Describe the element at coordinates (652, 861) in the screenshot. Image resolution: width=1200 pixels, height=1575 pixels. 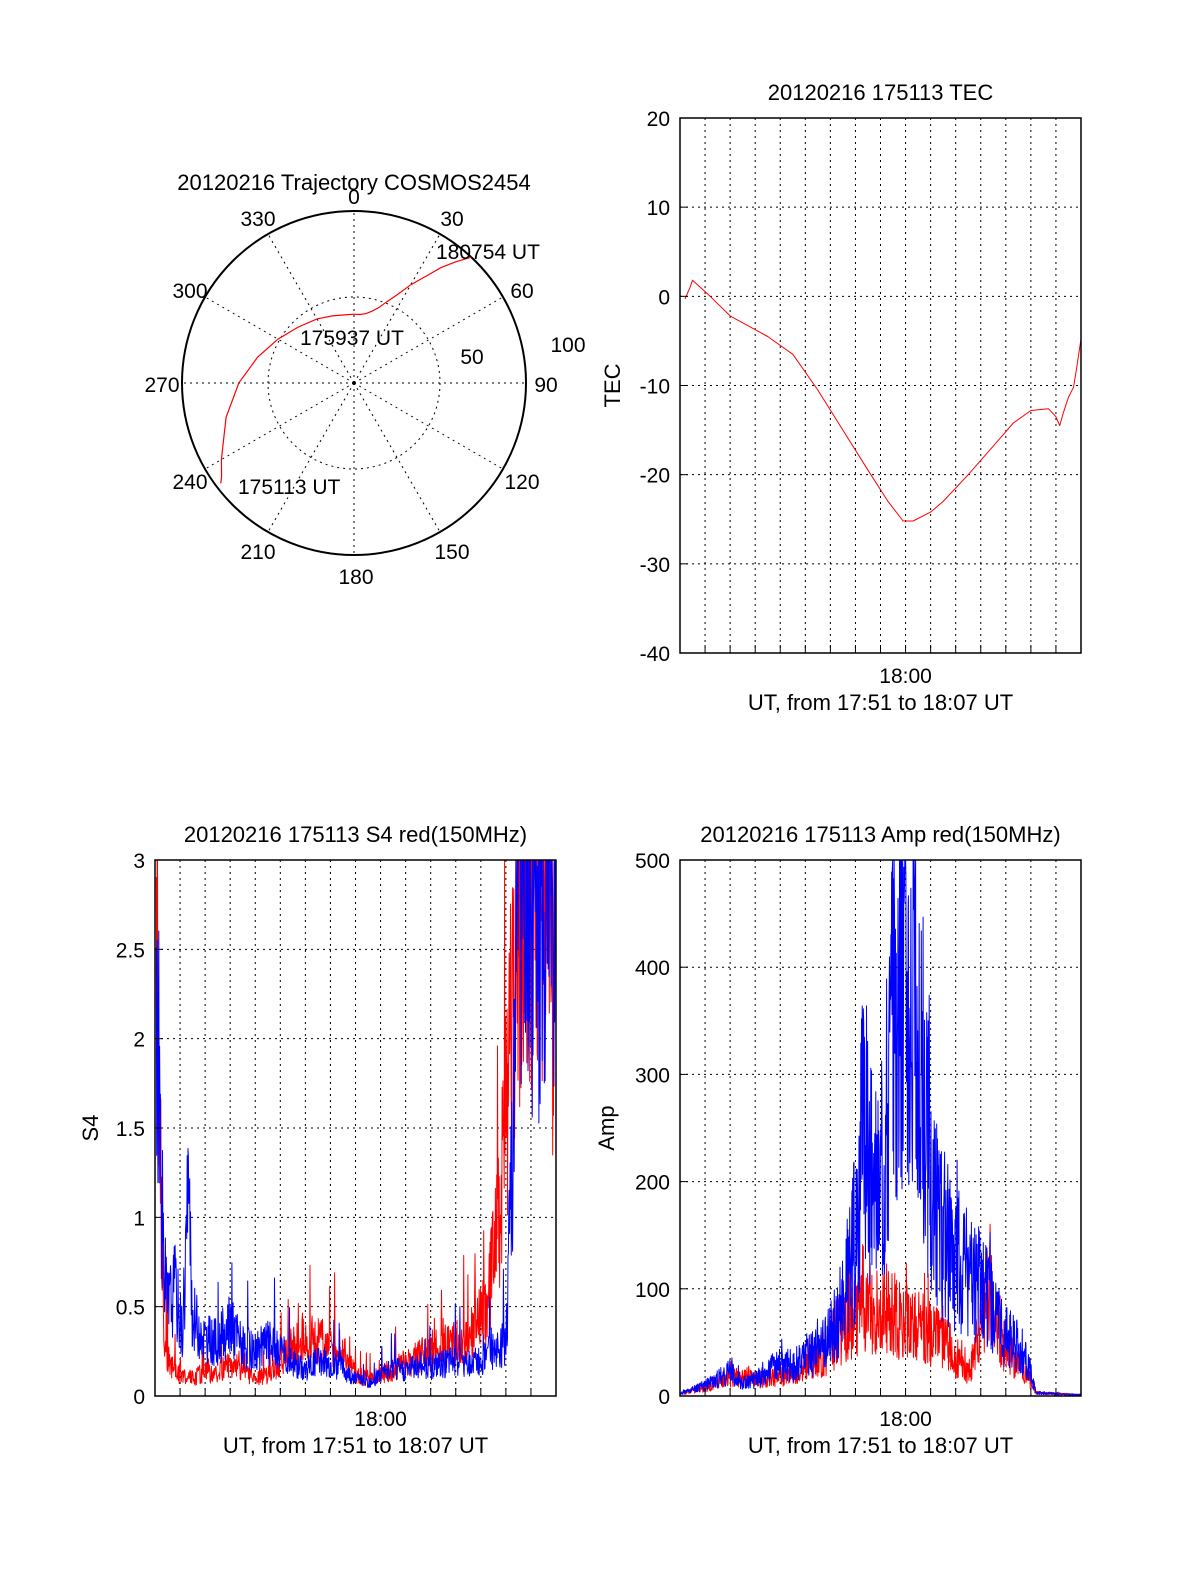
I see `y-tick-label: 500` at that location.